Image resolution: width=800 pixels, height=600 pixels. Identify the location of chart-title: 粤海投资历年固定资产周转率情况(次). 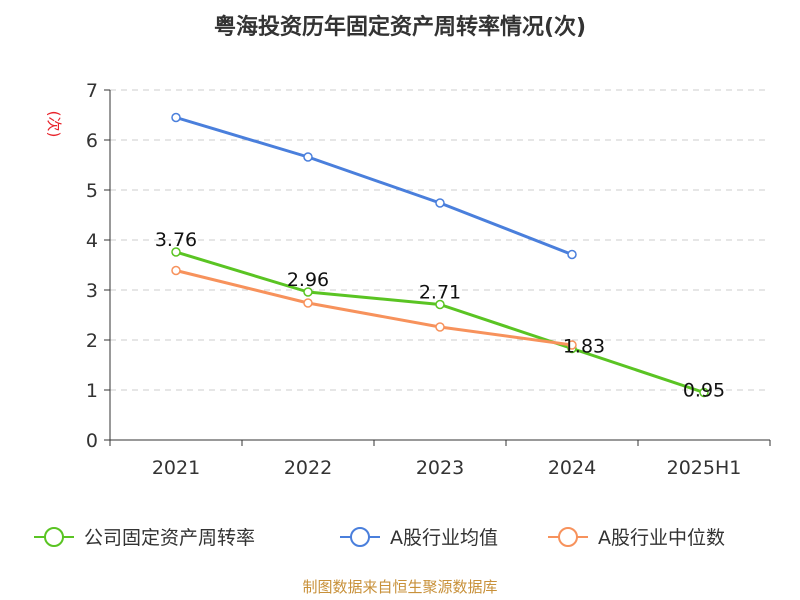
(400, 27).